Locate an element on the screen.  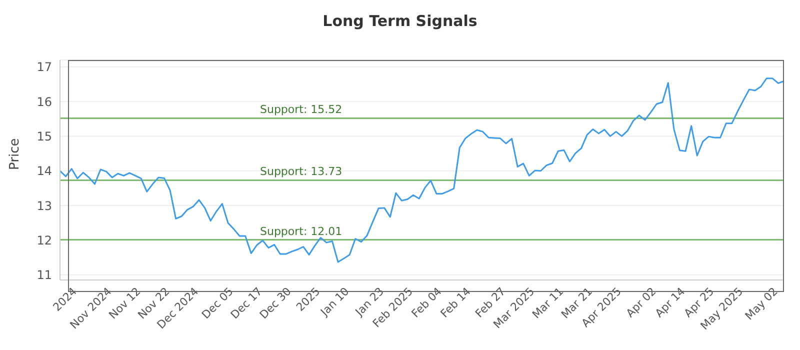
ref-line-label: Support: 12.01 is located at coordinates (301, 231).